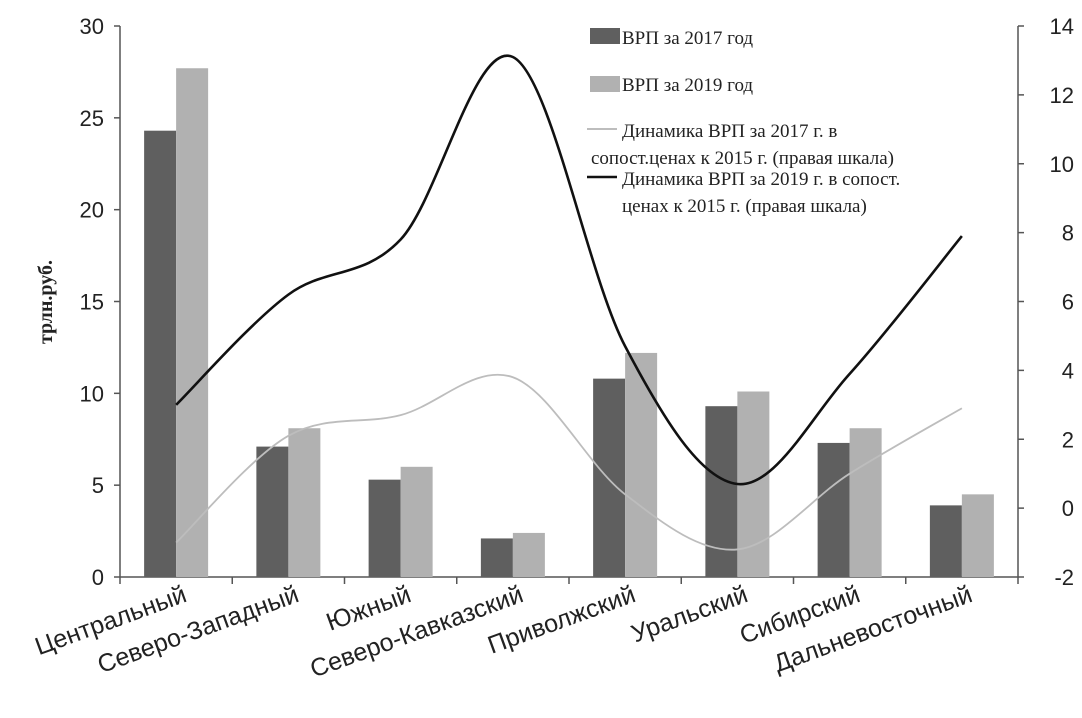 Image resolution: width=1082 pixels, height=718 pixels. What do you see at coordinates (1068, 508) in the screenshot?
I see `right-tick-label: 0` at bounding box center [1068, 508].